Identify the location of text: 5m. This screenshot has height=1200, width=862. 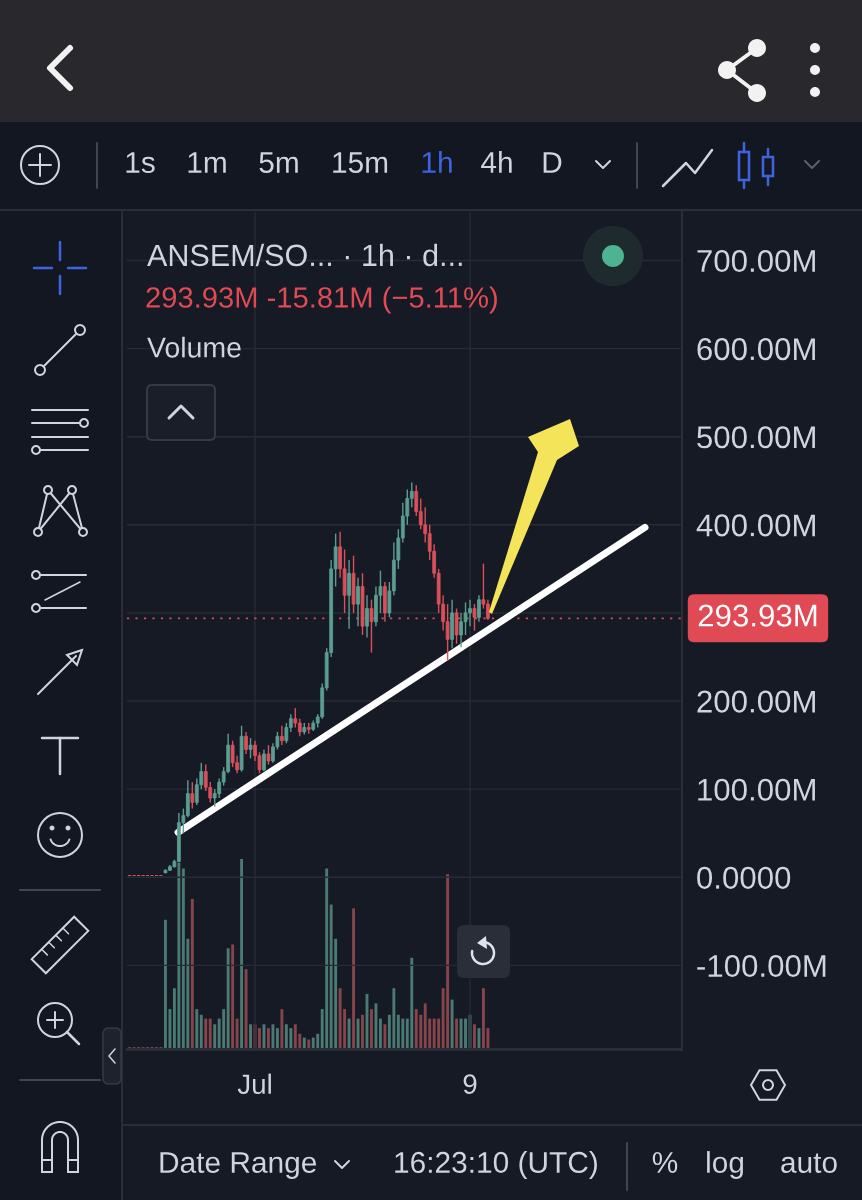
(278, 163).